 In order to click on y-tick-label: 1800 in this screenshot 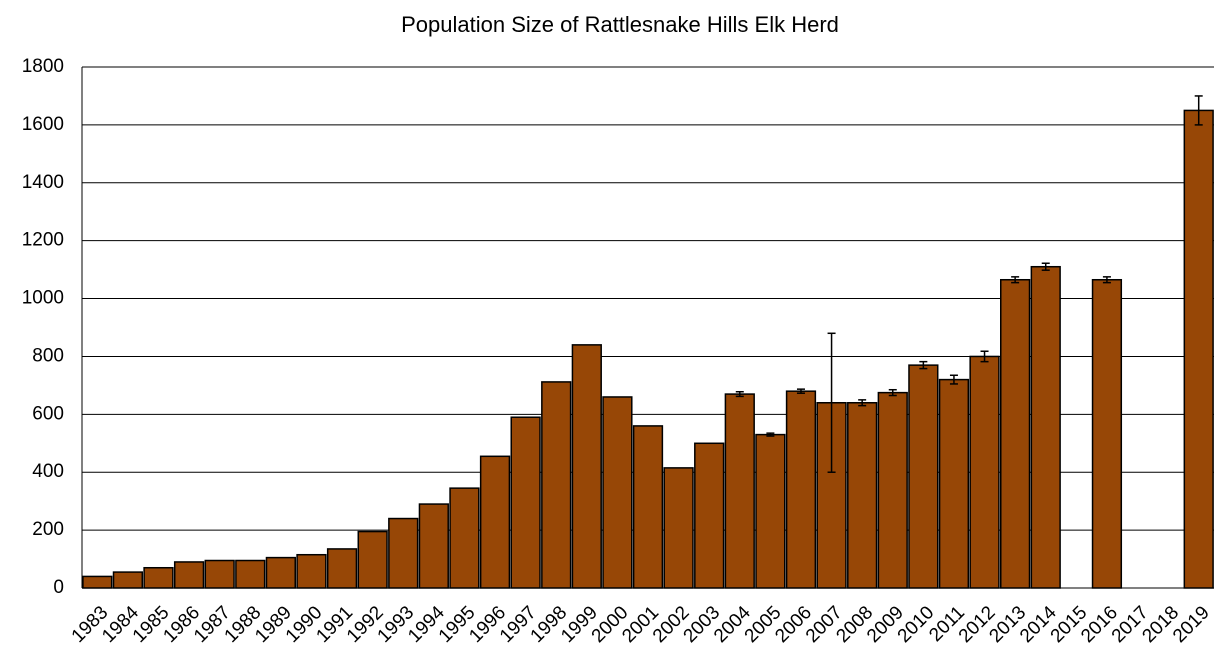, I will do `click(43, 66)`.